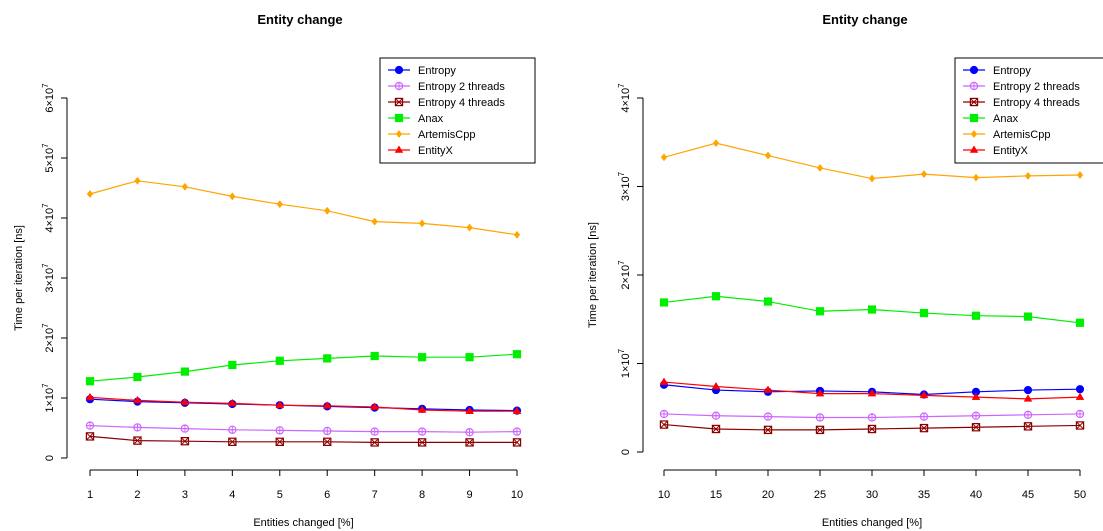 The width and height of the screenshot is (1103, 531). I want to click on y-tick-label: 1×107, so click(48, 398).